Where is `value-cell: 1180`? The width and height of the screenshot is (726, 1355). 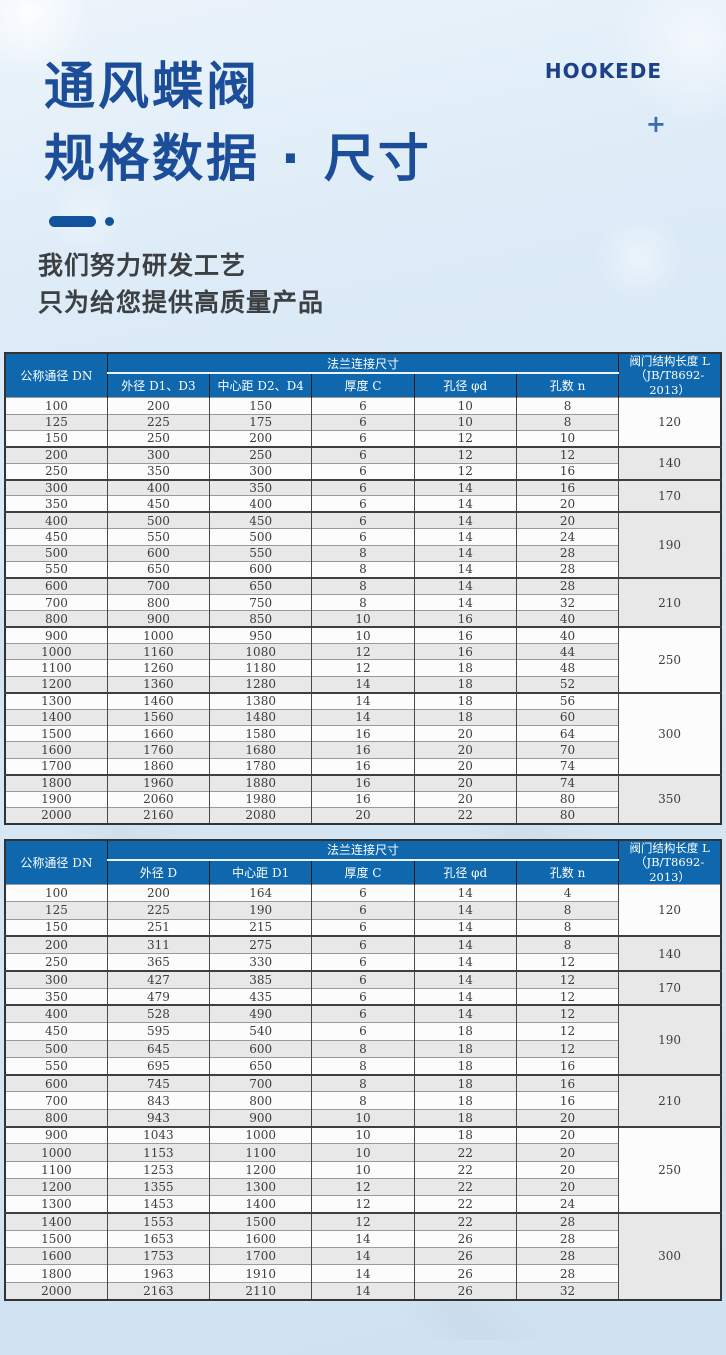 value-cell: 1180 is located at coordinates (261, 668).